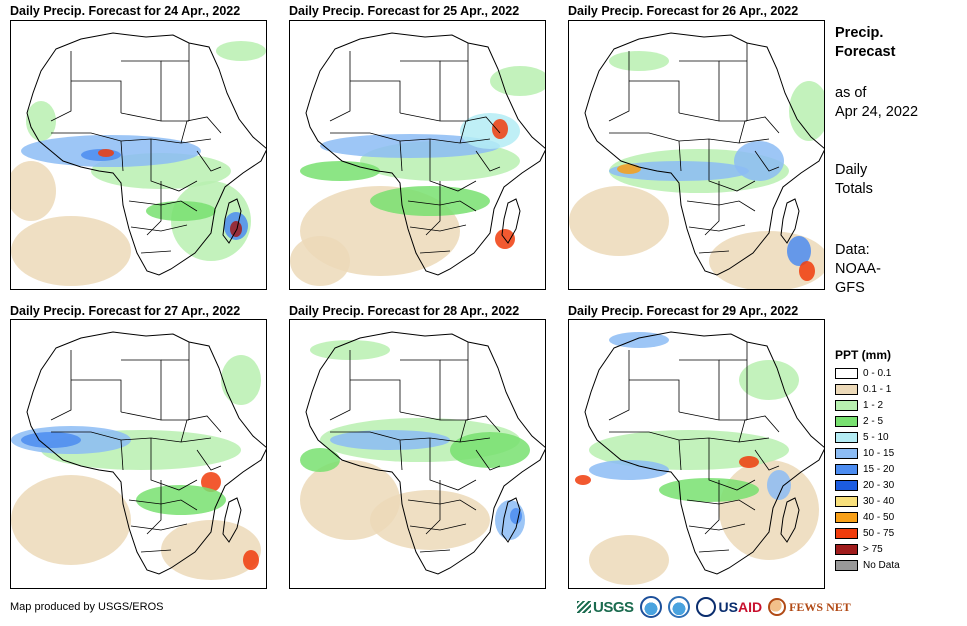  Describe the element at coordinates (876, 103) in the screenshot. I see `sidebar-asof: as of Apr 24, 2022` at that location.